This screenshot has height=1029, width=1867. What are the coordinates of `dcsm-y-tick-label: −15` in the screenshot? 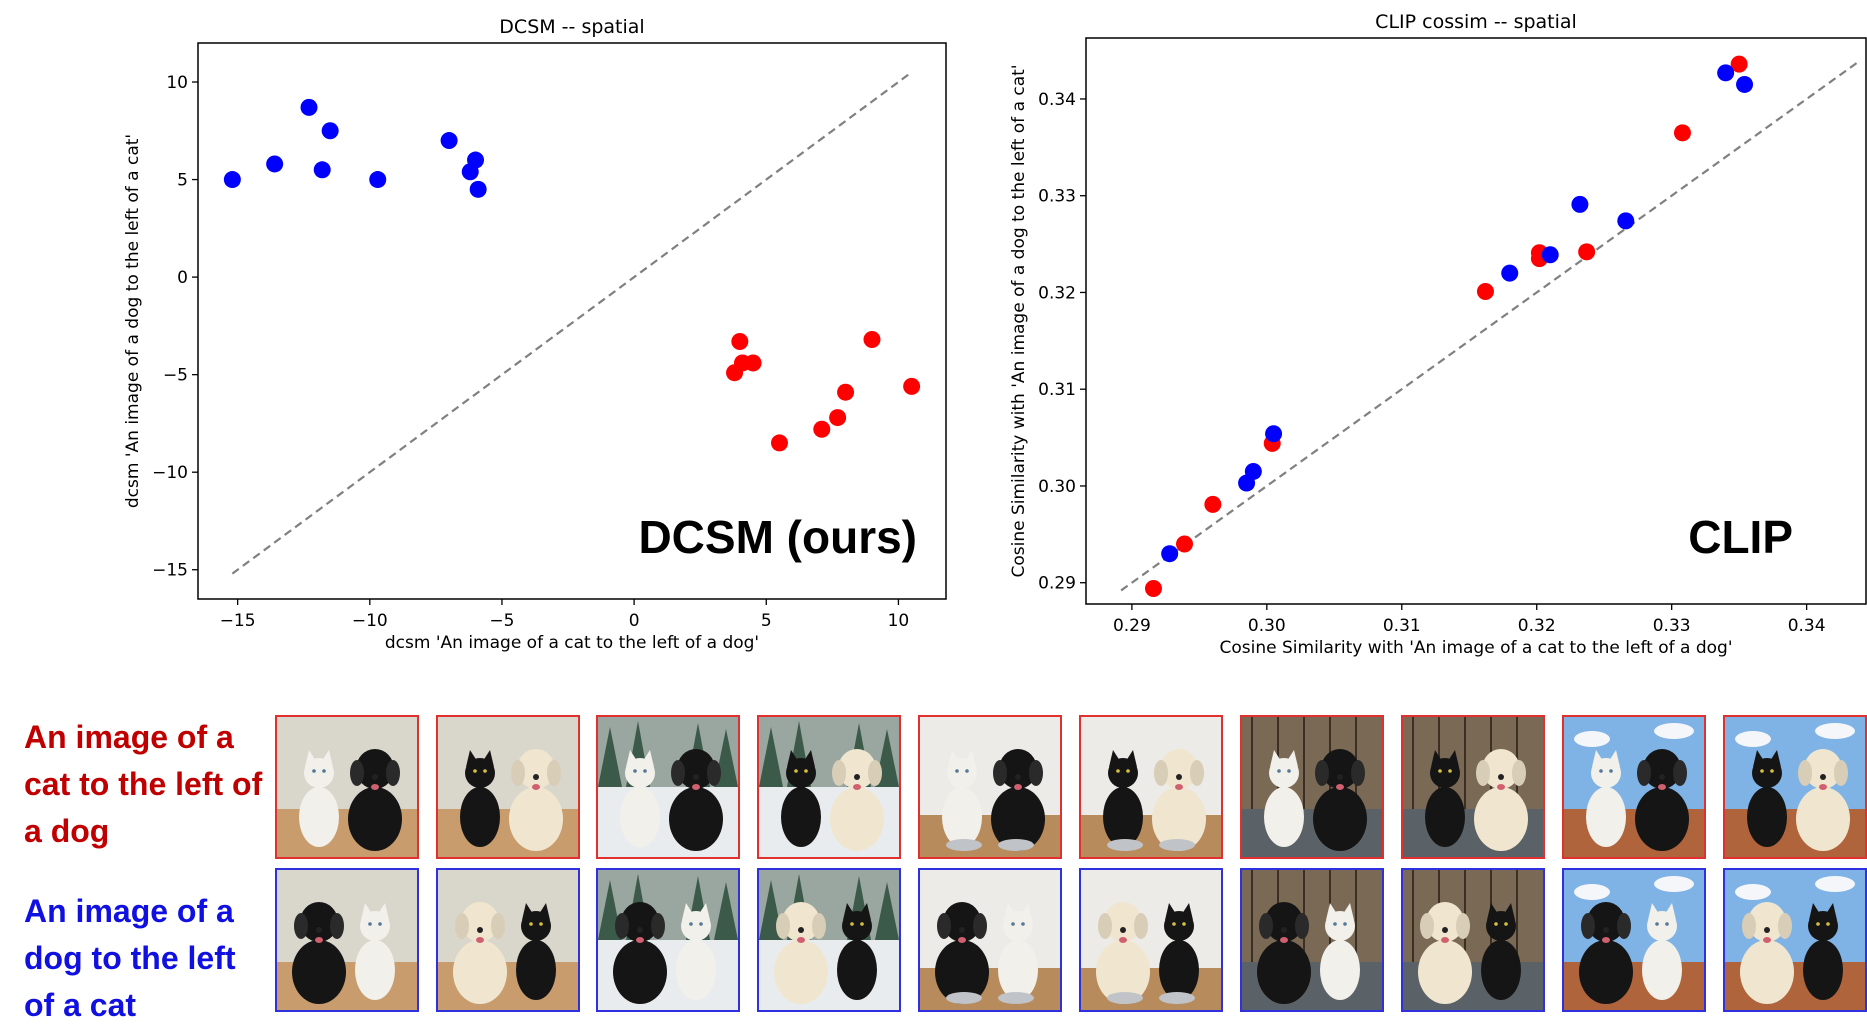 It's located at (170, 571).